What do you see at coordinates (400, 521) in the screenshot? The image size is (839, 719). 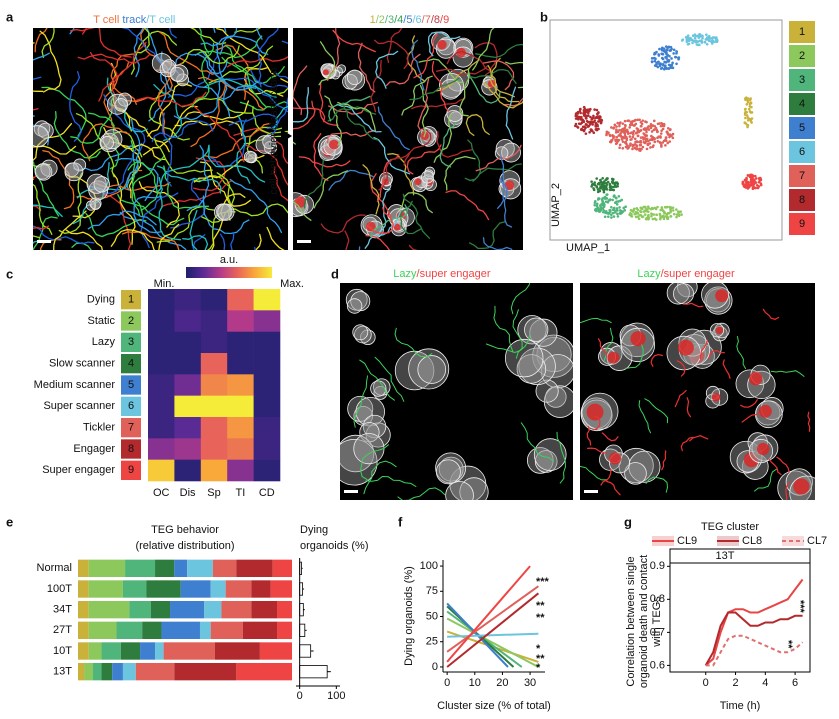 I see `panel-label: f` at bounding box center [400, 521].